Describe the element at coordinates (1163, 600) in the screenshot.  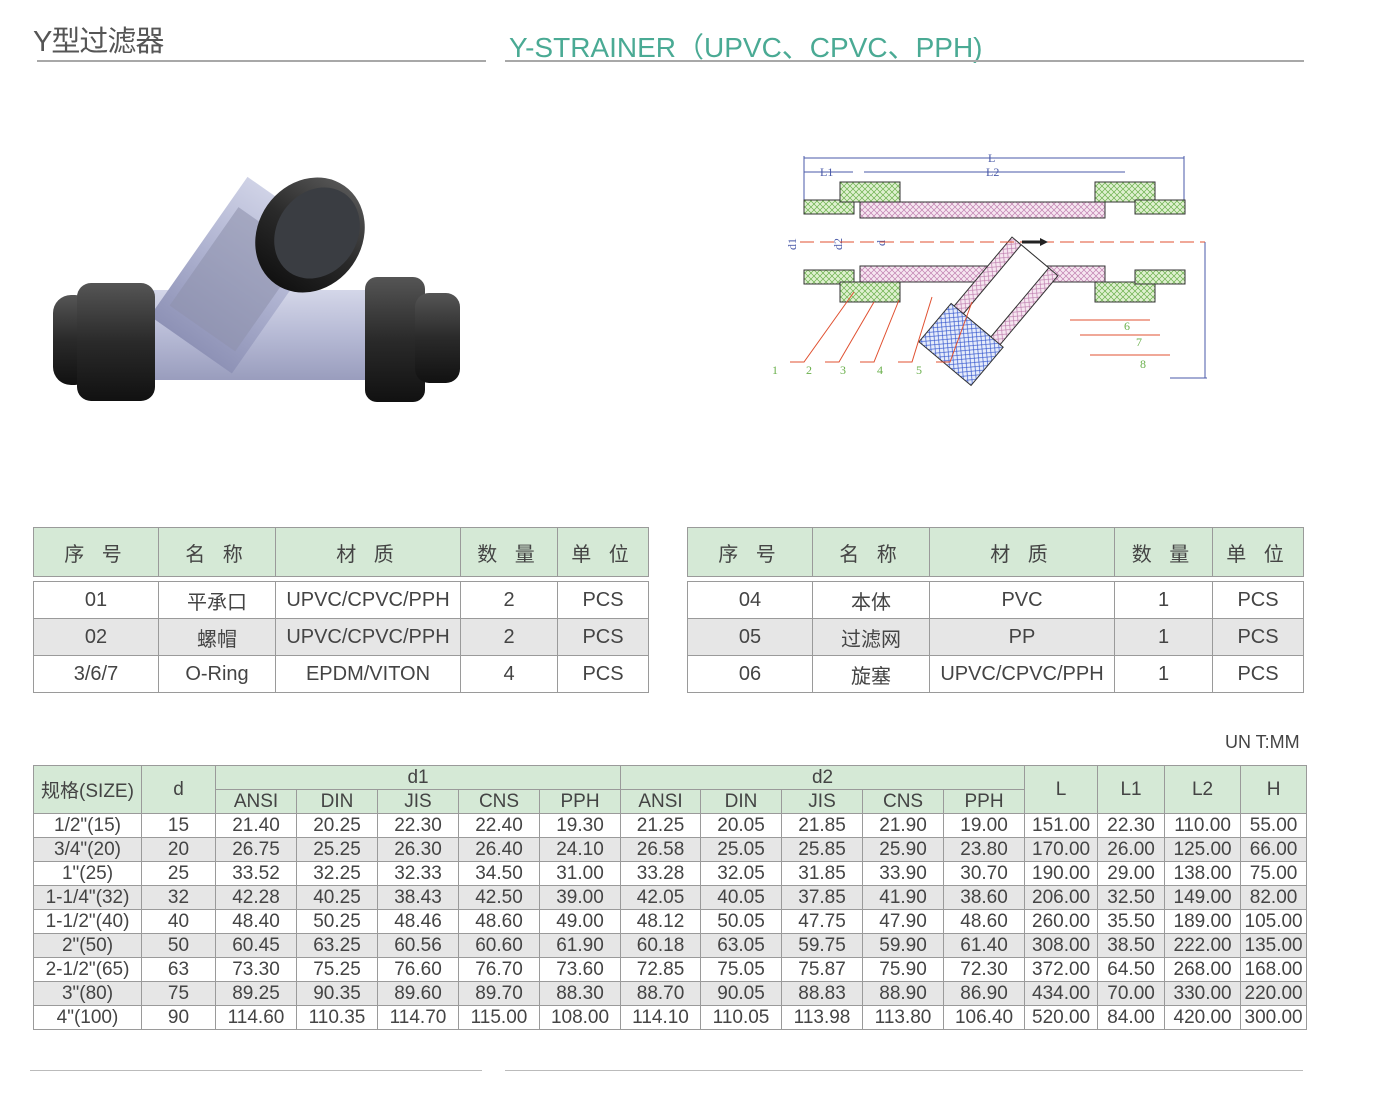
I see `table-cell: 1` at that location.